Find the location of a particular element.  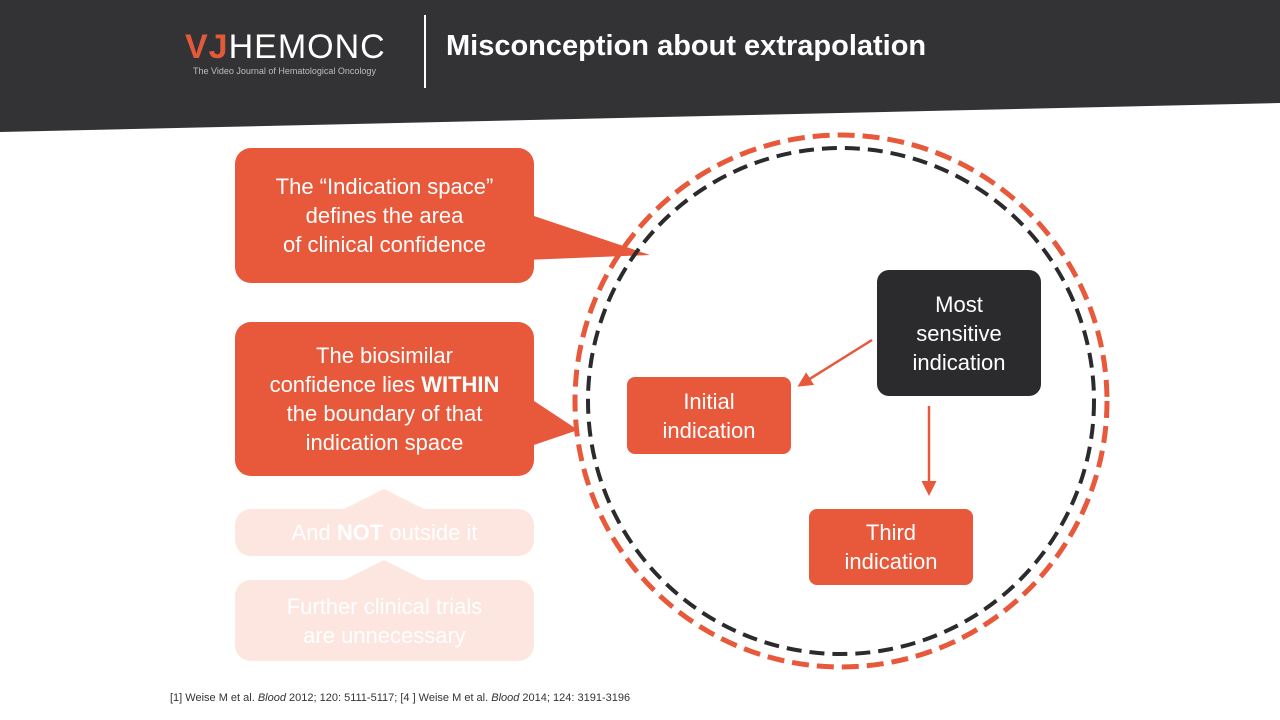

reference-journal-2: Blood is located at coordinates (505, 698).